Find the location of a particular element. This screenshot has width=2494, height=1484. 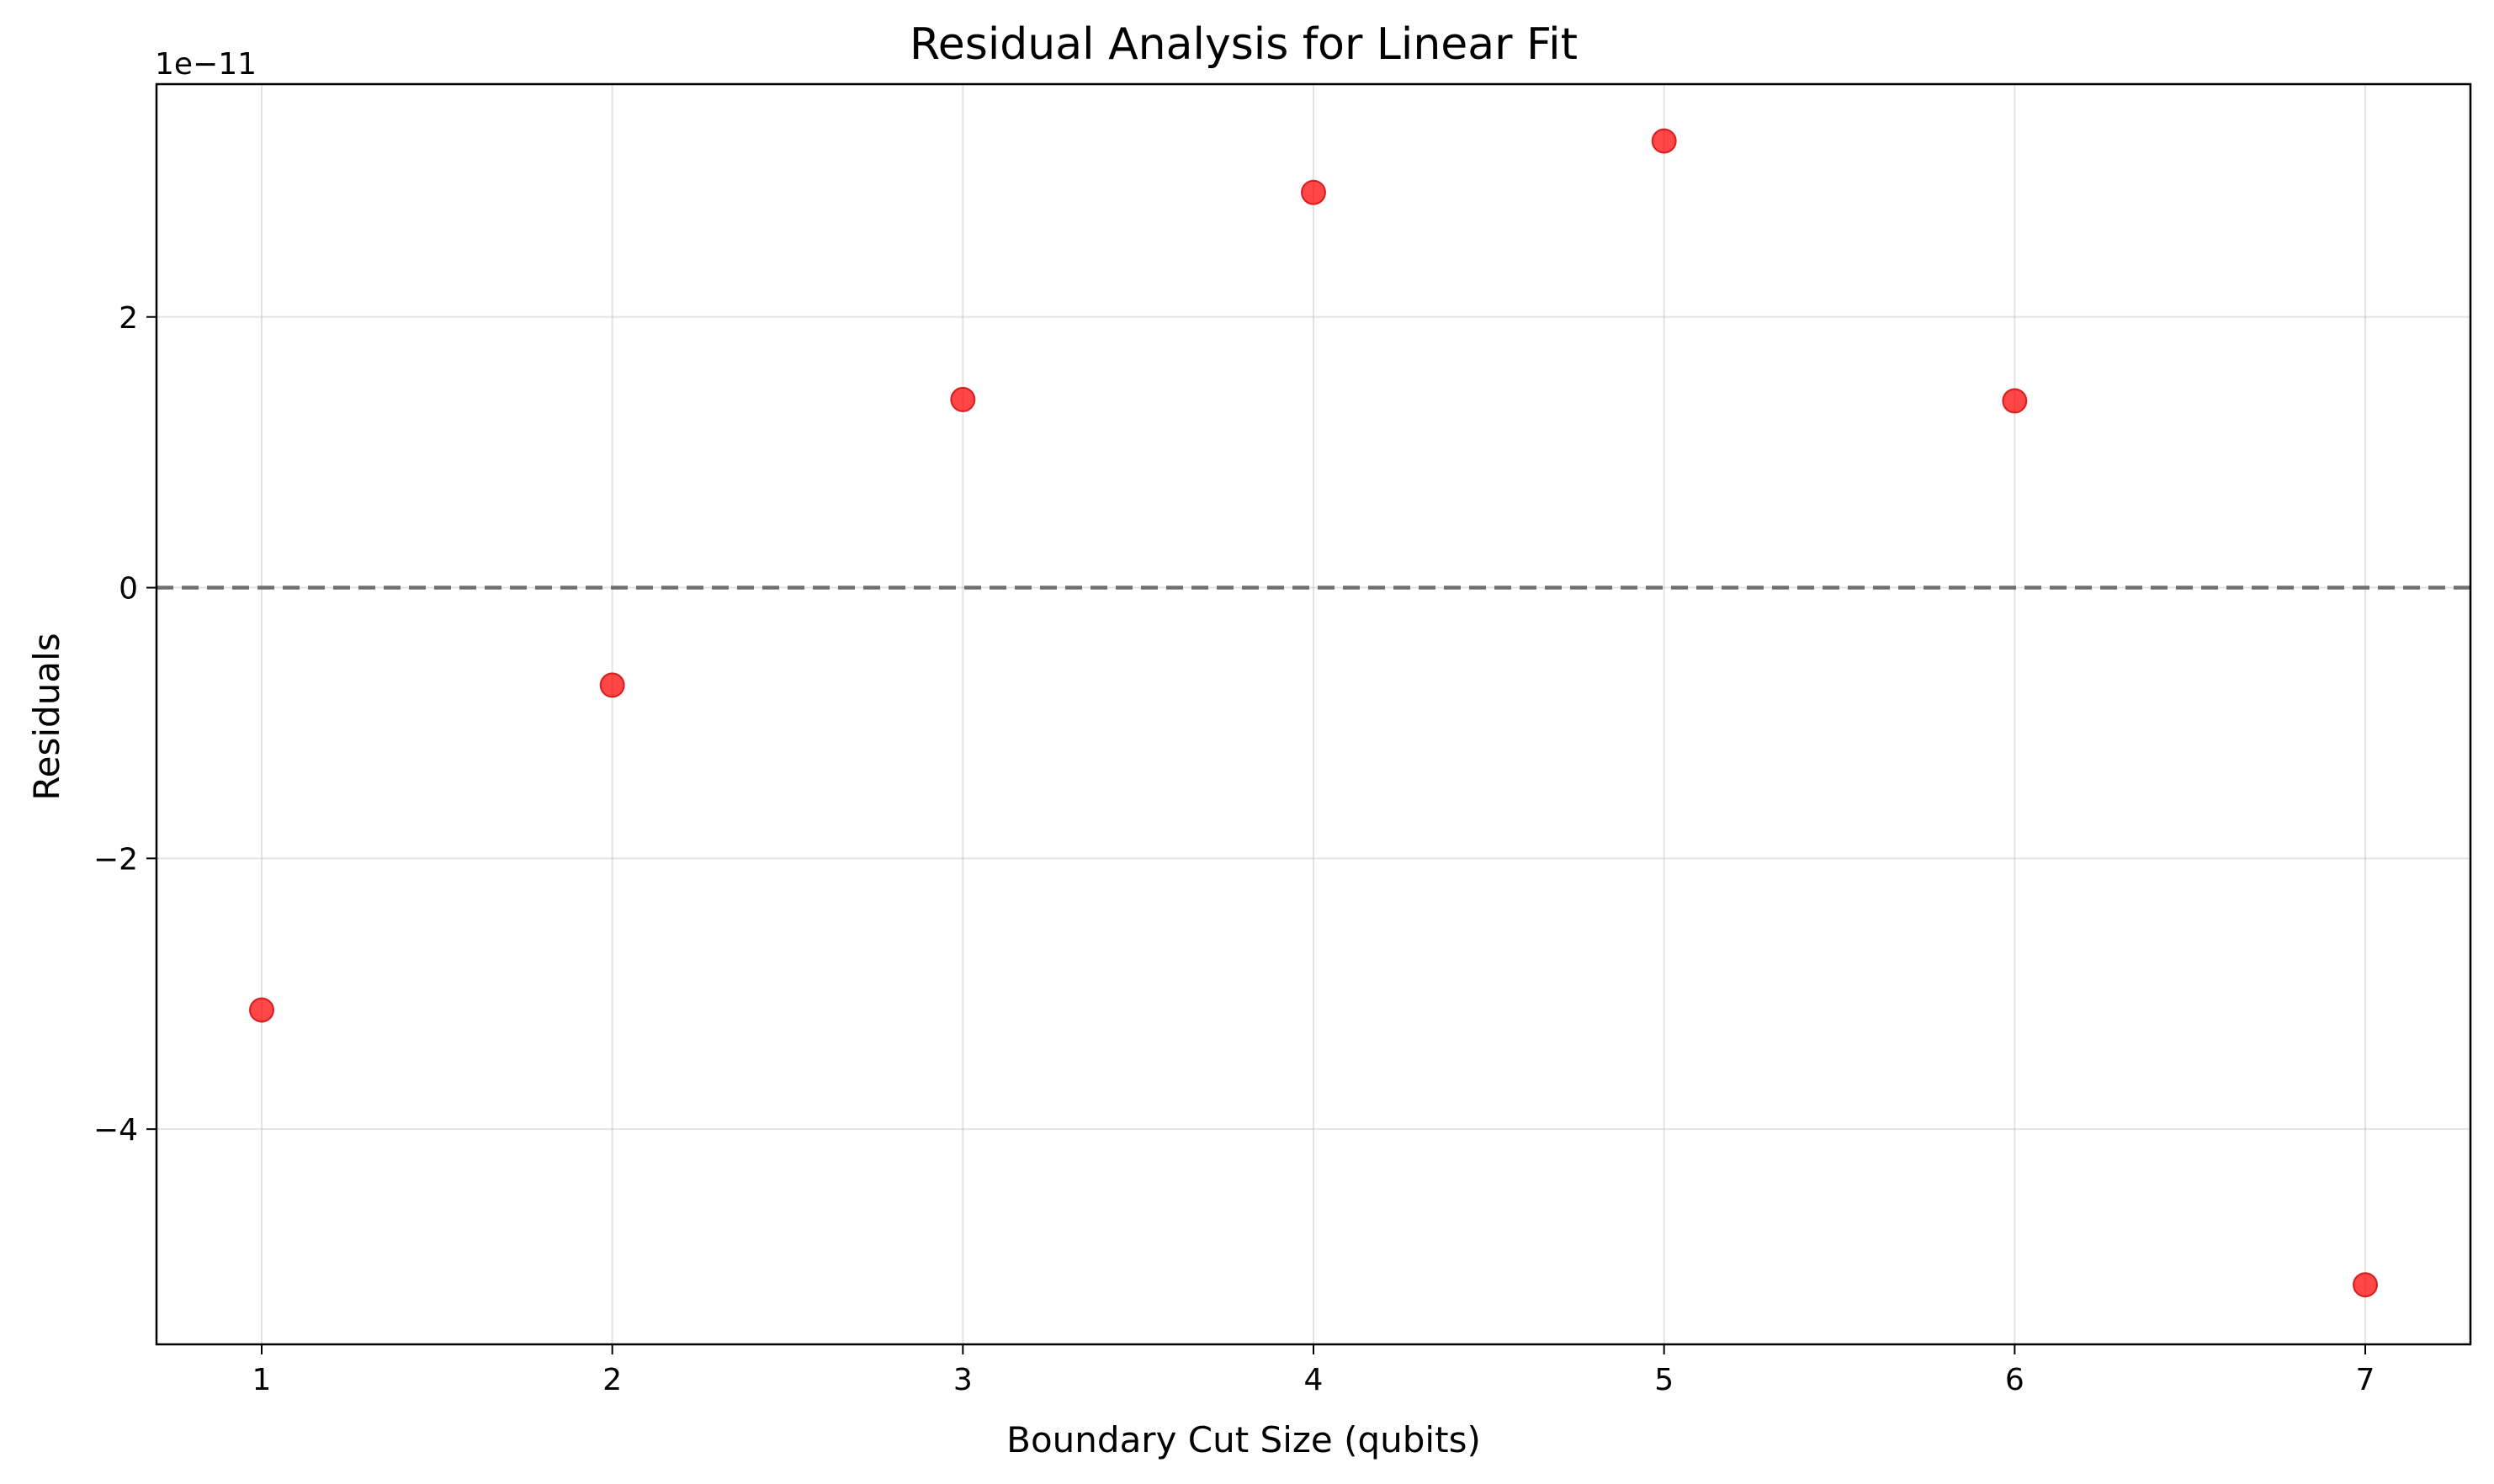

x-tick-label: 5 is located at coordinates (1664, 1380).